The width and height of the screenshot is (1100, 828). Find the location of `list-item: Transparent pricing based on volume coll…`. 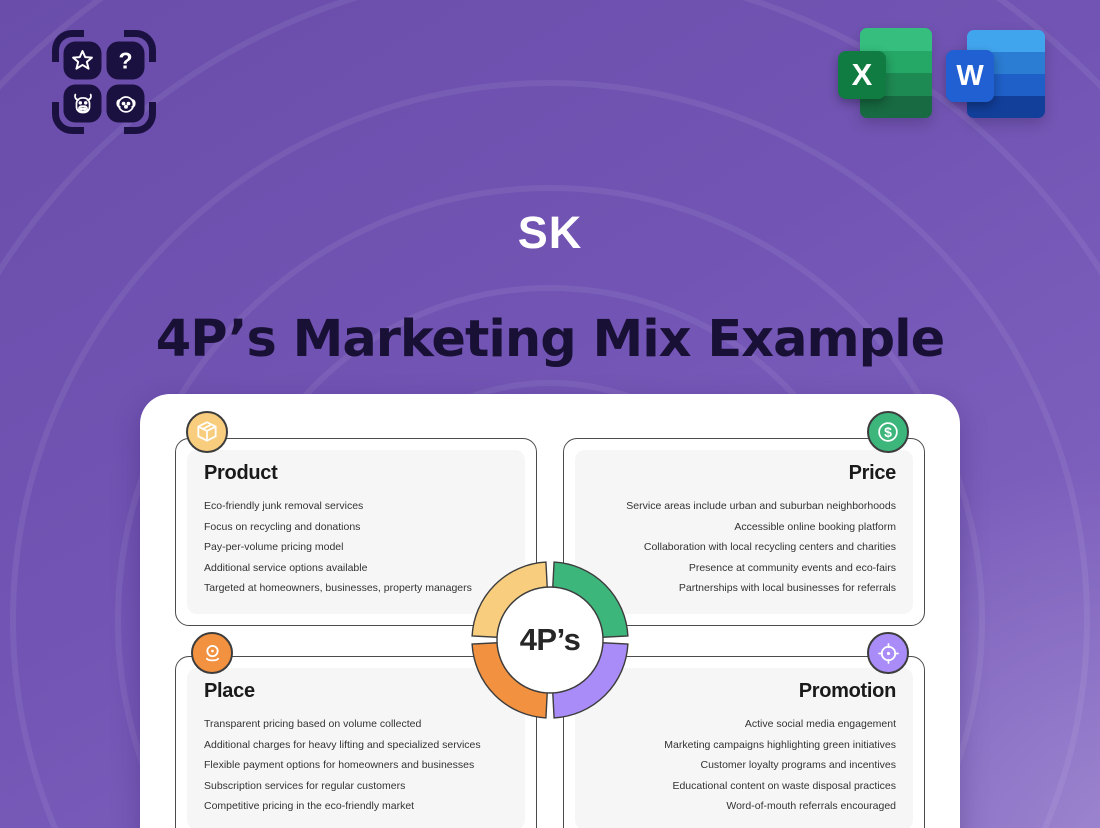

list-item: Transparent pricing based on volume coll… is located at coordinates (313, 724).